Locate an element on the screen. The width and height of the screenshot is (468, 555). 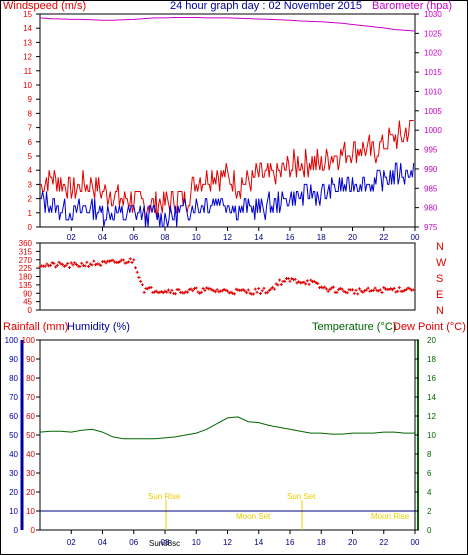
moonrise-label: Moon Rise is located at coordinates (390, 516).